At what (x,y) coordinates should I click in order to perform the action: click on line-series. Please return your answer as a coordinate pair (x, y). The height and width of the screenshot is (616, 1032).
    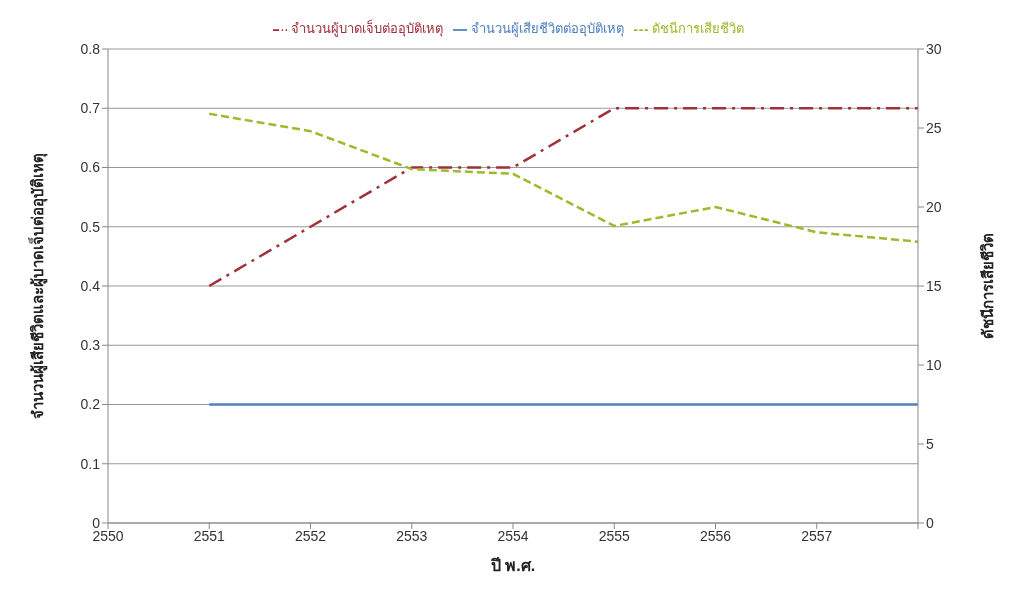
    Looking at the image, I should click on (564, 178).